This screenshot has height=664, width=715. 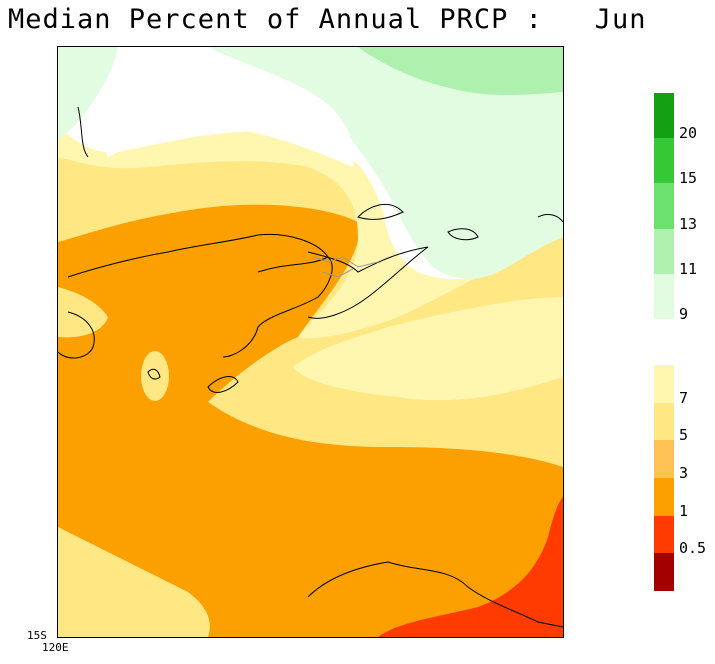 What do you see at coordinates (155, 376) in the screenshot?
I see `zone-3-5-oval` at bounding box center [155, 376].